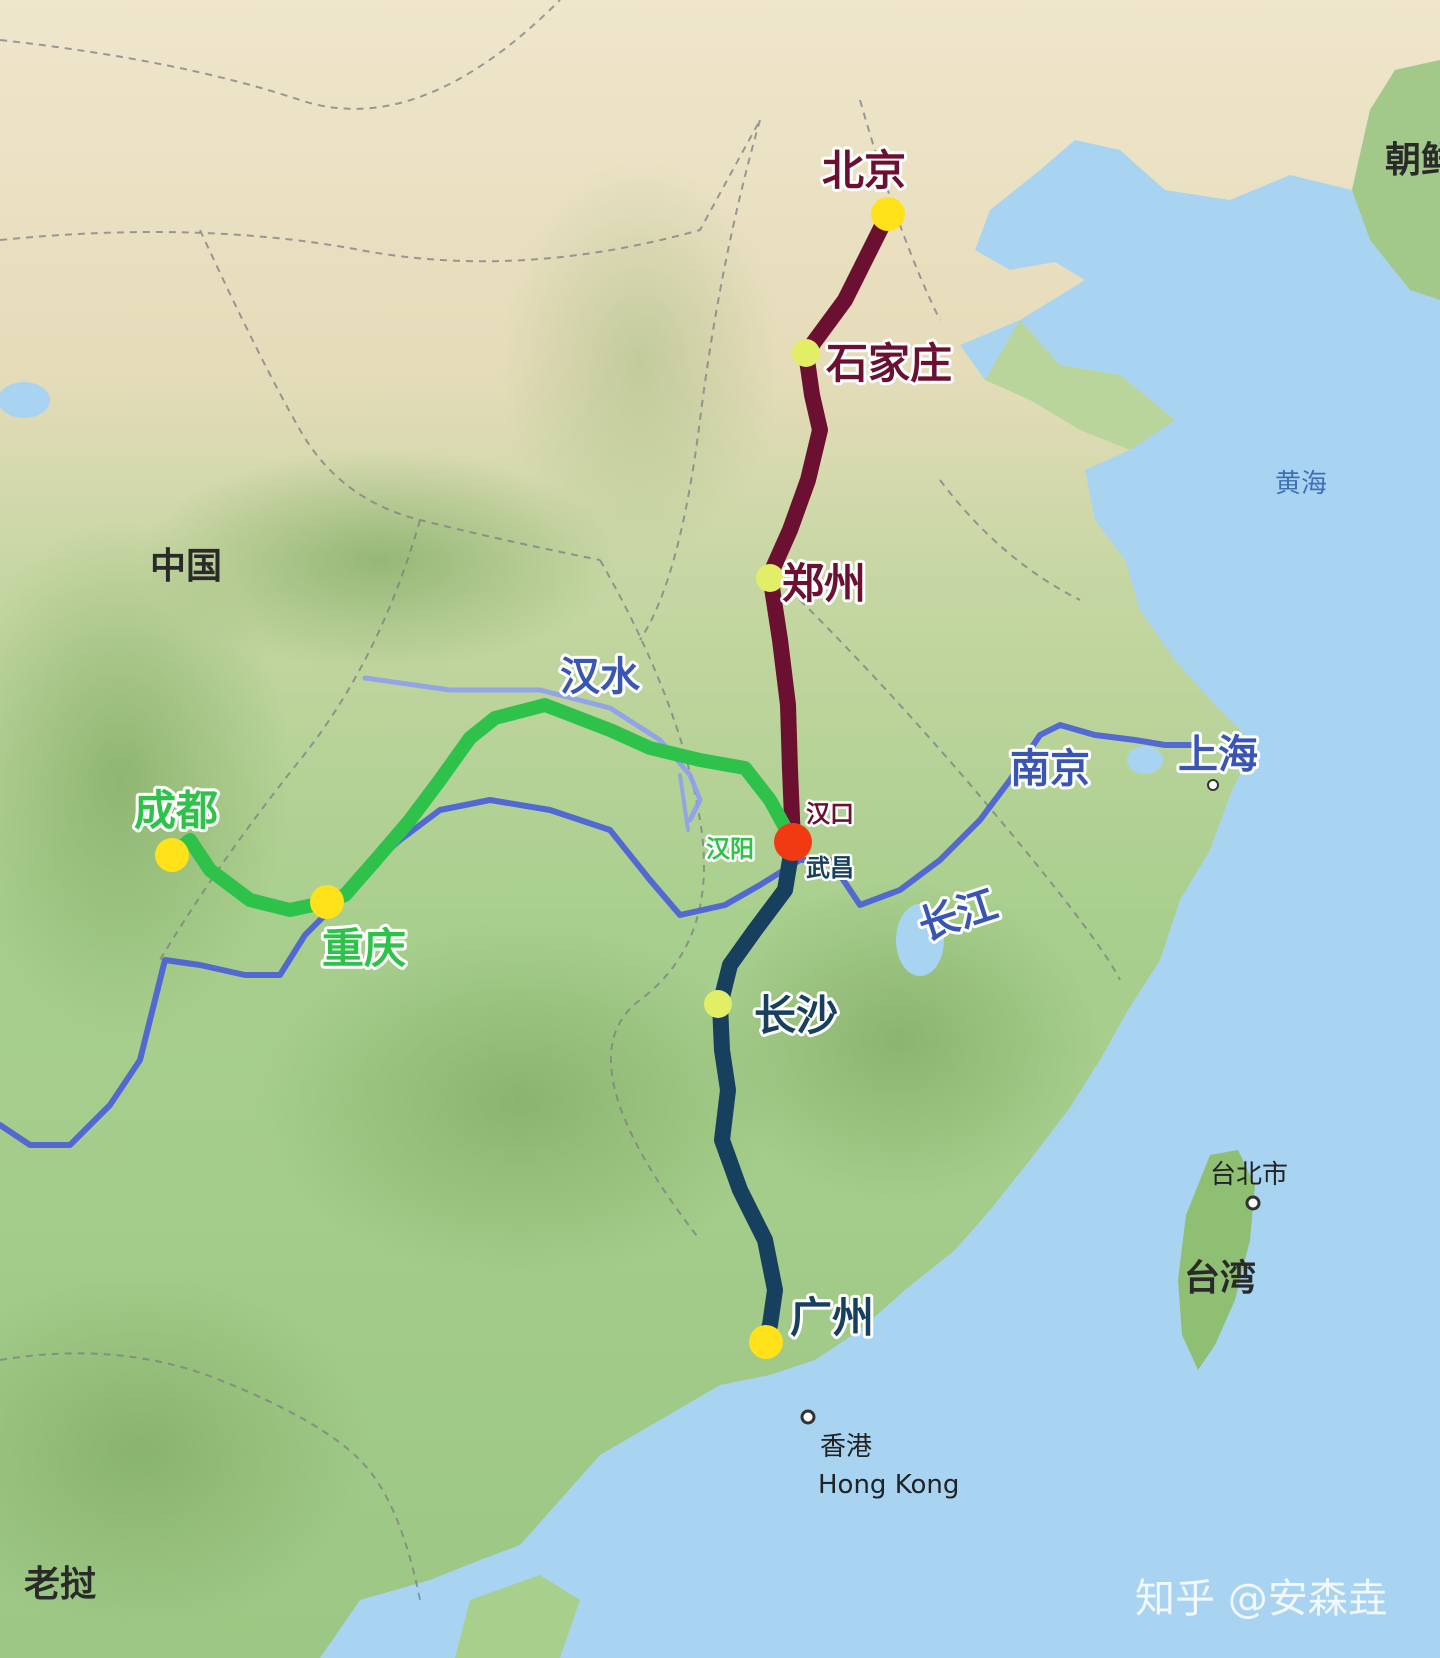 The height and width of the screenshot is (1658, 1440). Describe the element at coordinates (796, 1015) in the screenshot. I see `label-changsha: 长沙` at that location.